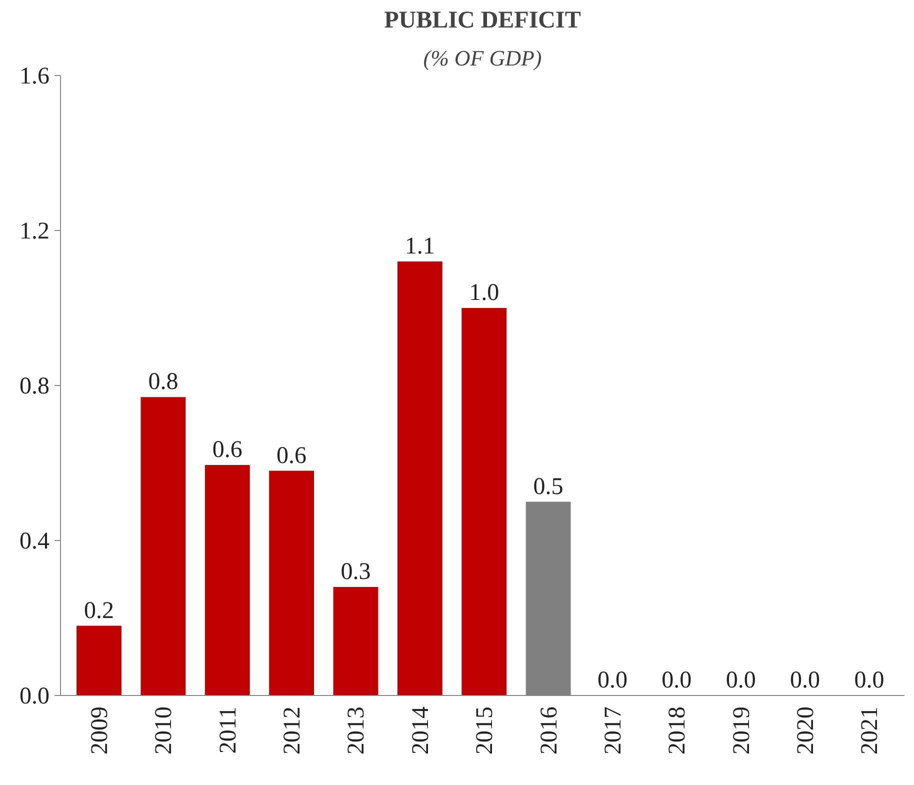 This screenshot has width=914, height=785. Describe the element at coordinates (482, 21) in the screenshot. I see `chart-title: PUBLIC DEFICIT` at that location.